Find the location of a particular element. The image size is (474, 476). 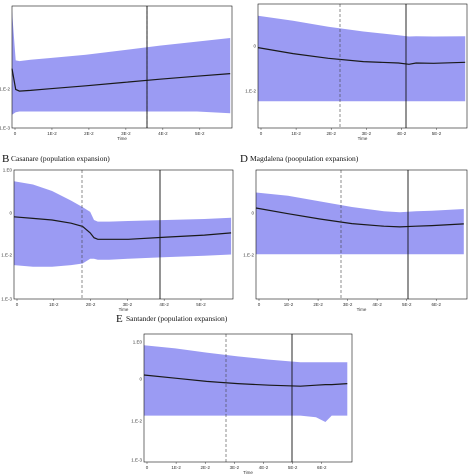

x-tick-label-0-0: 0 is located at coordinates (15, 133).